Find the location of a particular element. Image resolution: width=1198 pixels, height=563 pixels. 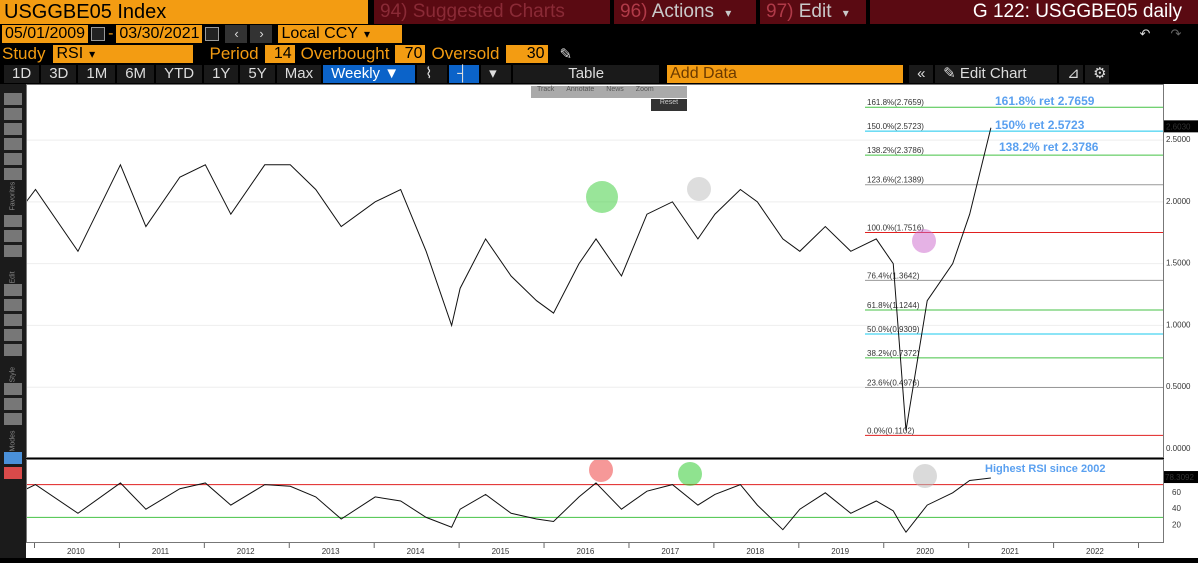

period-6m: 6M is located at coordinates (136, 74).